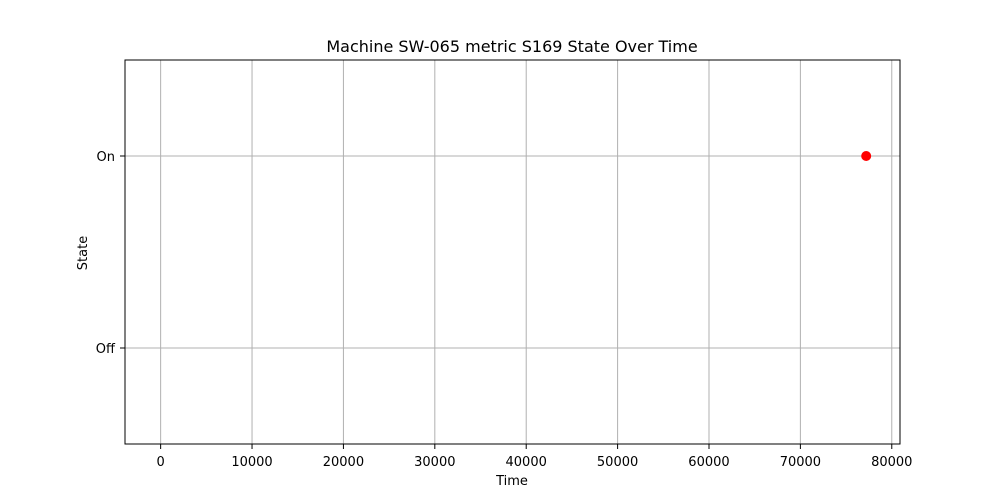 Image resolution: width=1000 pixels, height=504 pixels. I want to click on x-tick-label: 40000, so click(526, 462).